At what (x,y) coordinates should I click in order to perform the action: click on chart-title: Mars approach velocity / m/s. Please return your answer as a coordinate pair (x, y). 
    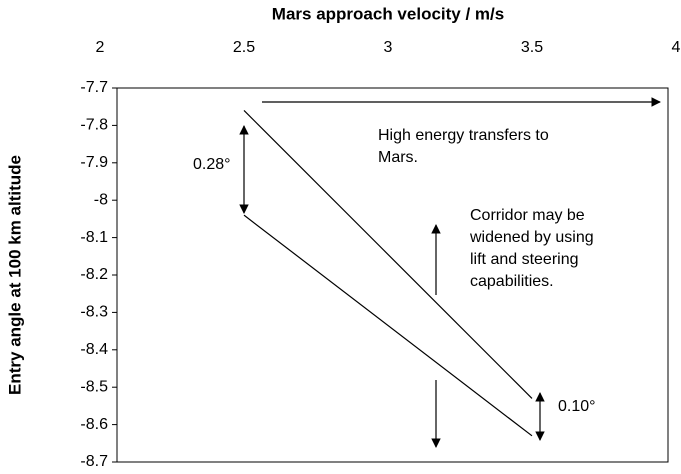
    Looking at the image, I should click on (388, 13).